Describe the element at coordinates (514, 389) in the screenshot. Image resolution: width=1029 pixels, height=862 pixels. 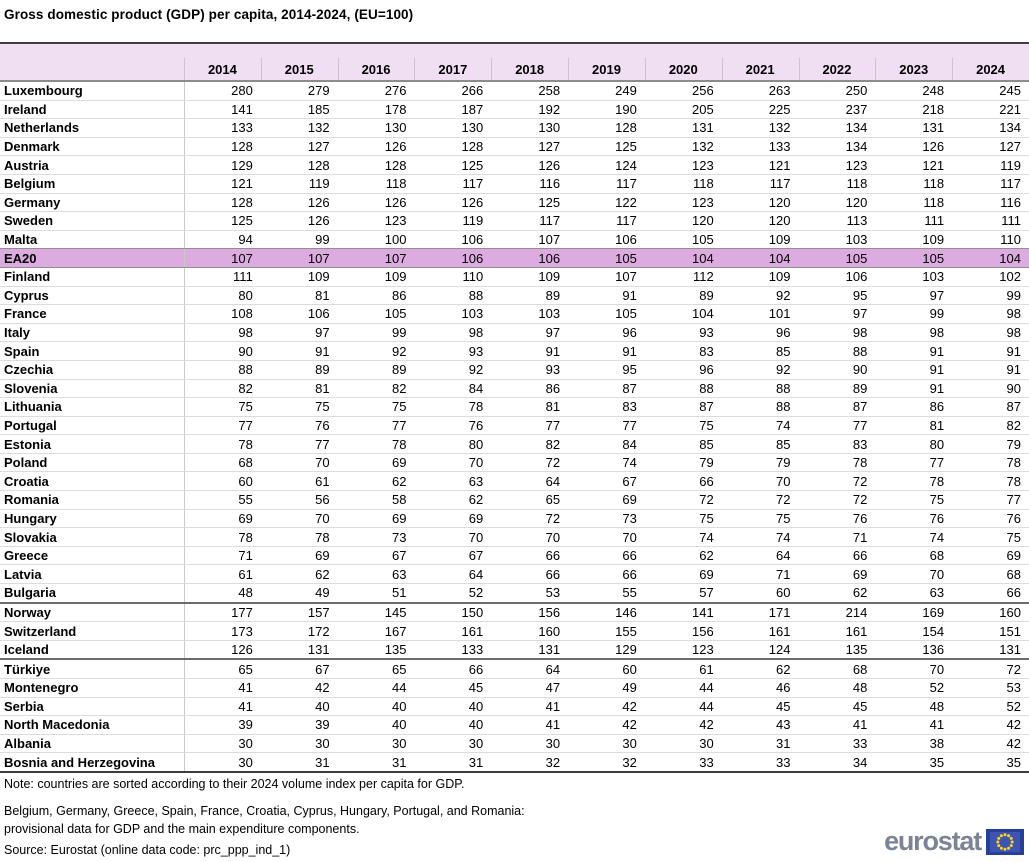
I see `table-row: Slovenia 82 81 82 84 86 87 88 88 89 91 90` at that location.